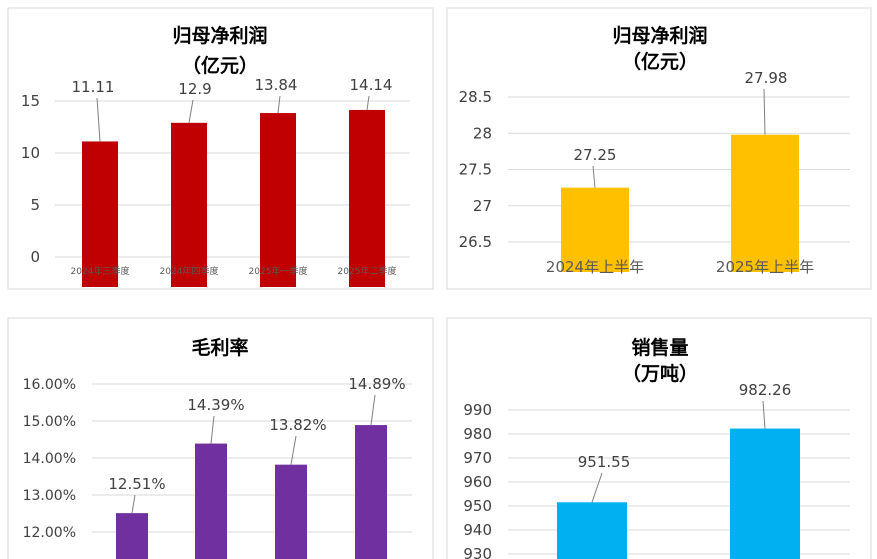 This screenshot has height=559, width=877. I want to click on y-tick-label: 10, so click(30, 153).